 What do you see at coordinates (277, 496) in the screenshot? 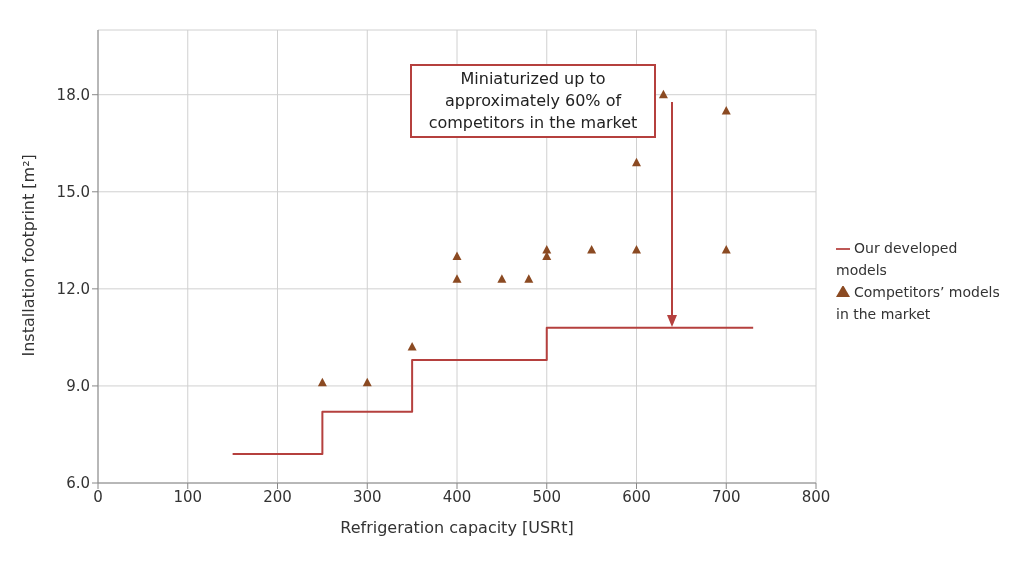
I see `x-tick-label: 200` at bounding box center [277, 496].